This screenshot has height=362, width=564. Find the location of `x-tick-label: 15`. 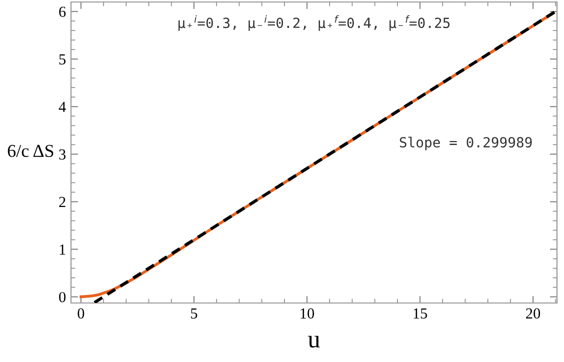

x-tick-label: 15 is located at coordinates (421, 313).